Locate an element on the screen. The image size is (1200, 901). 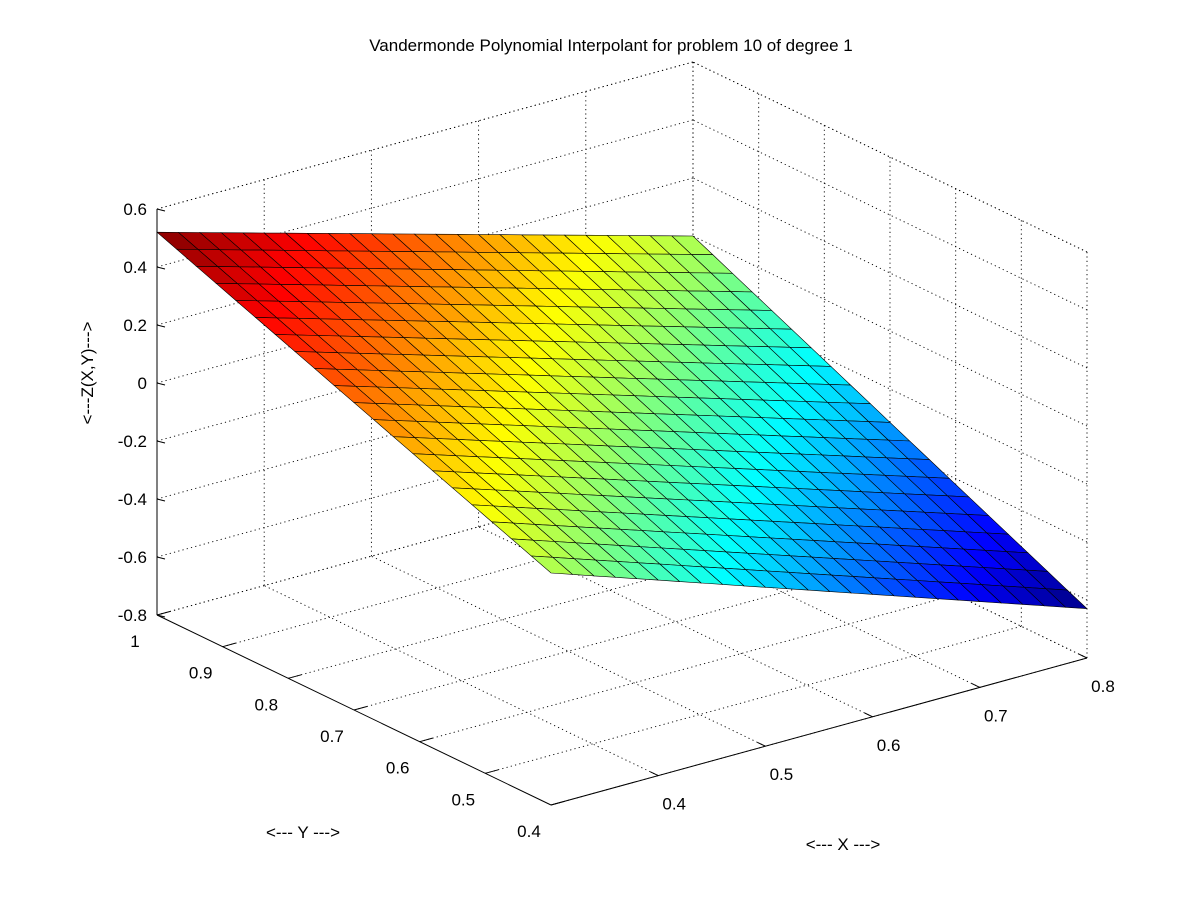
y-tick-label: 1 is located at coordinates (134, 641).